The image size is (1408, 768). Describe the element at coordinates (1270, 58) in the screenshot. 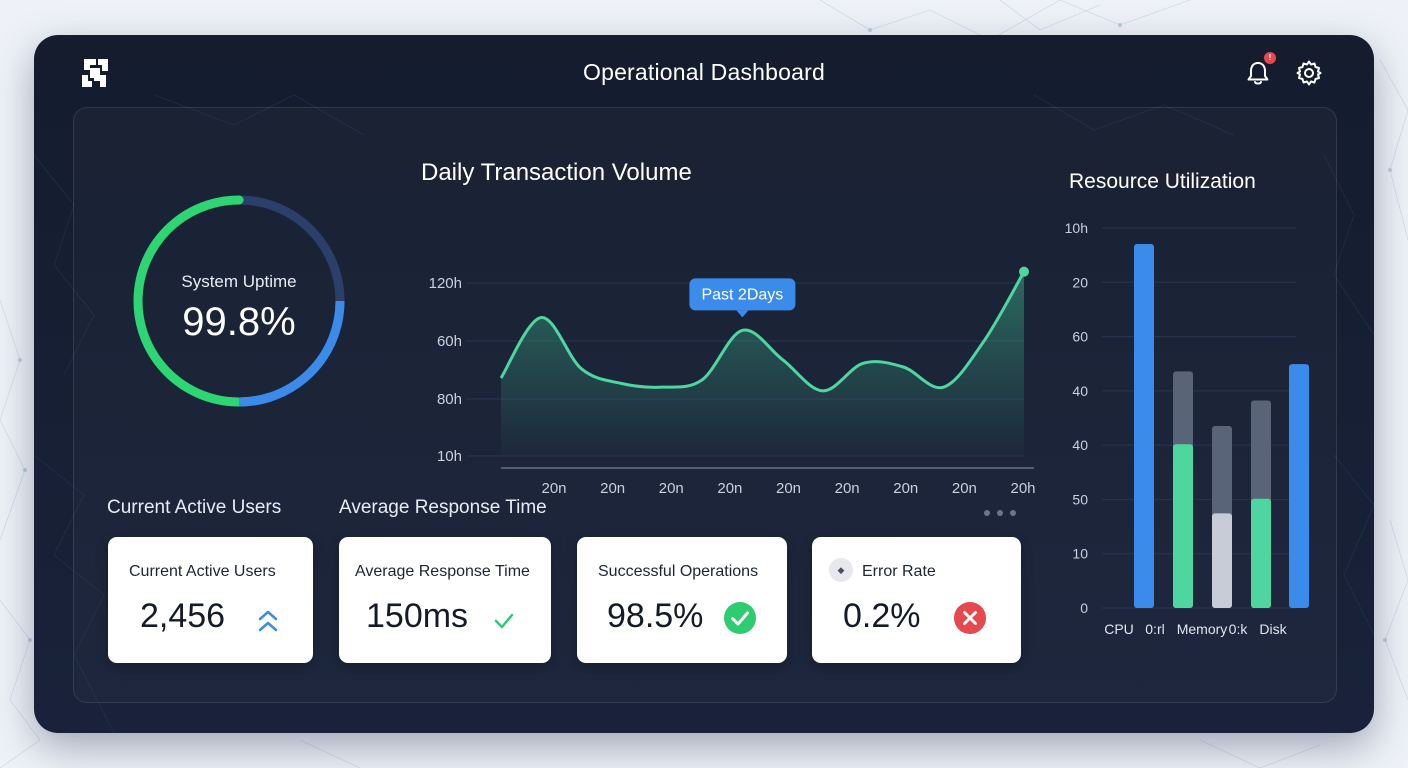

I see `notification-badge: !` at that location.